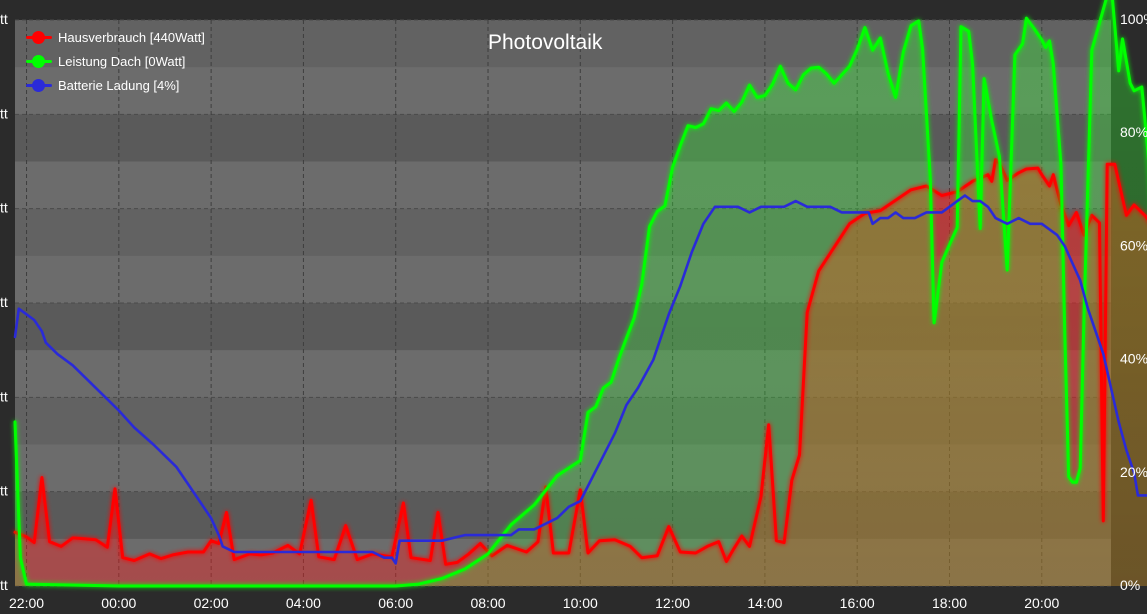  I want to click on y-right-tick-label: 80%, so click(1133, 132).